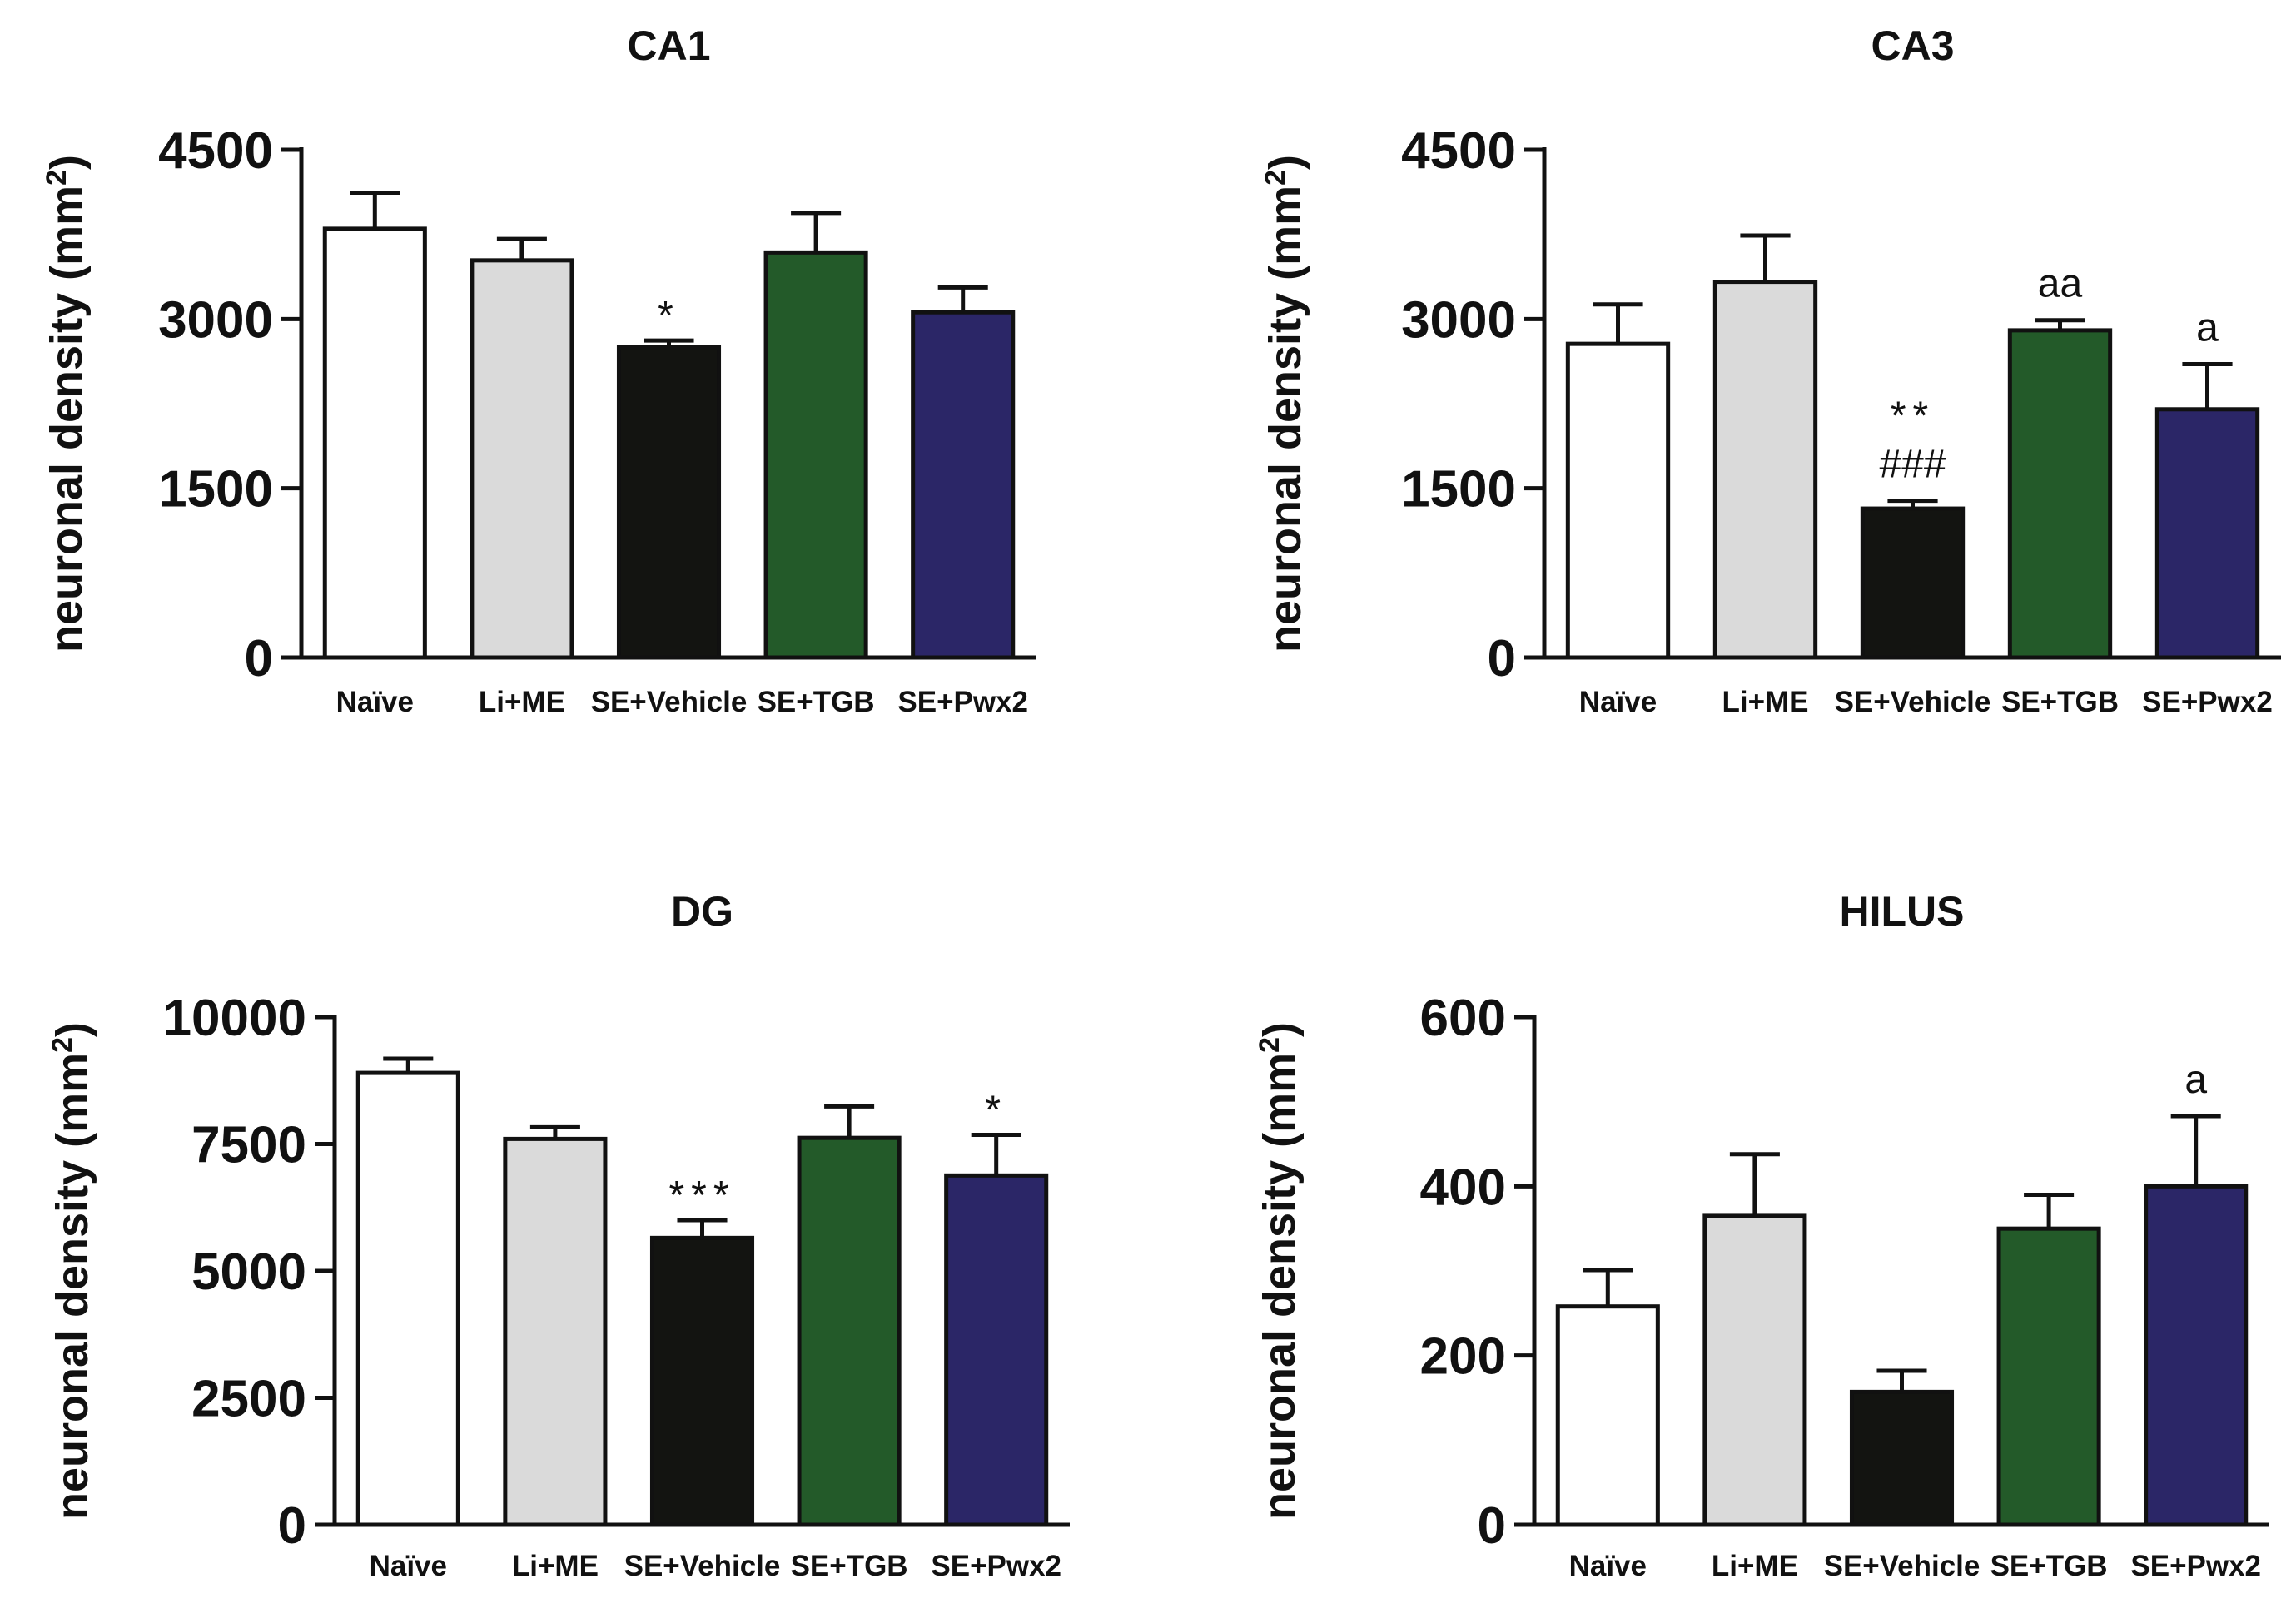 Image resolution: width=2296 pixels, height=1598 pixels. What do you see at coordinates (1463, 1187) in the screenshot?
I see `y-tick-label: 400` at bounding box center [1463, 1187].